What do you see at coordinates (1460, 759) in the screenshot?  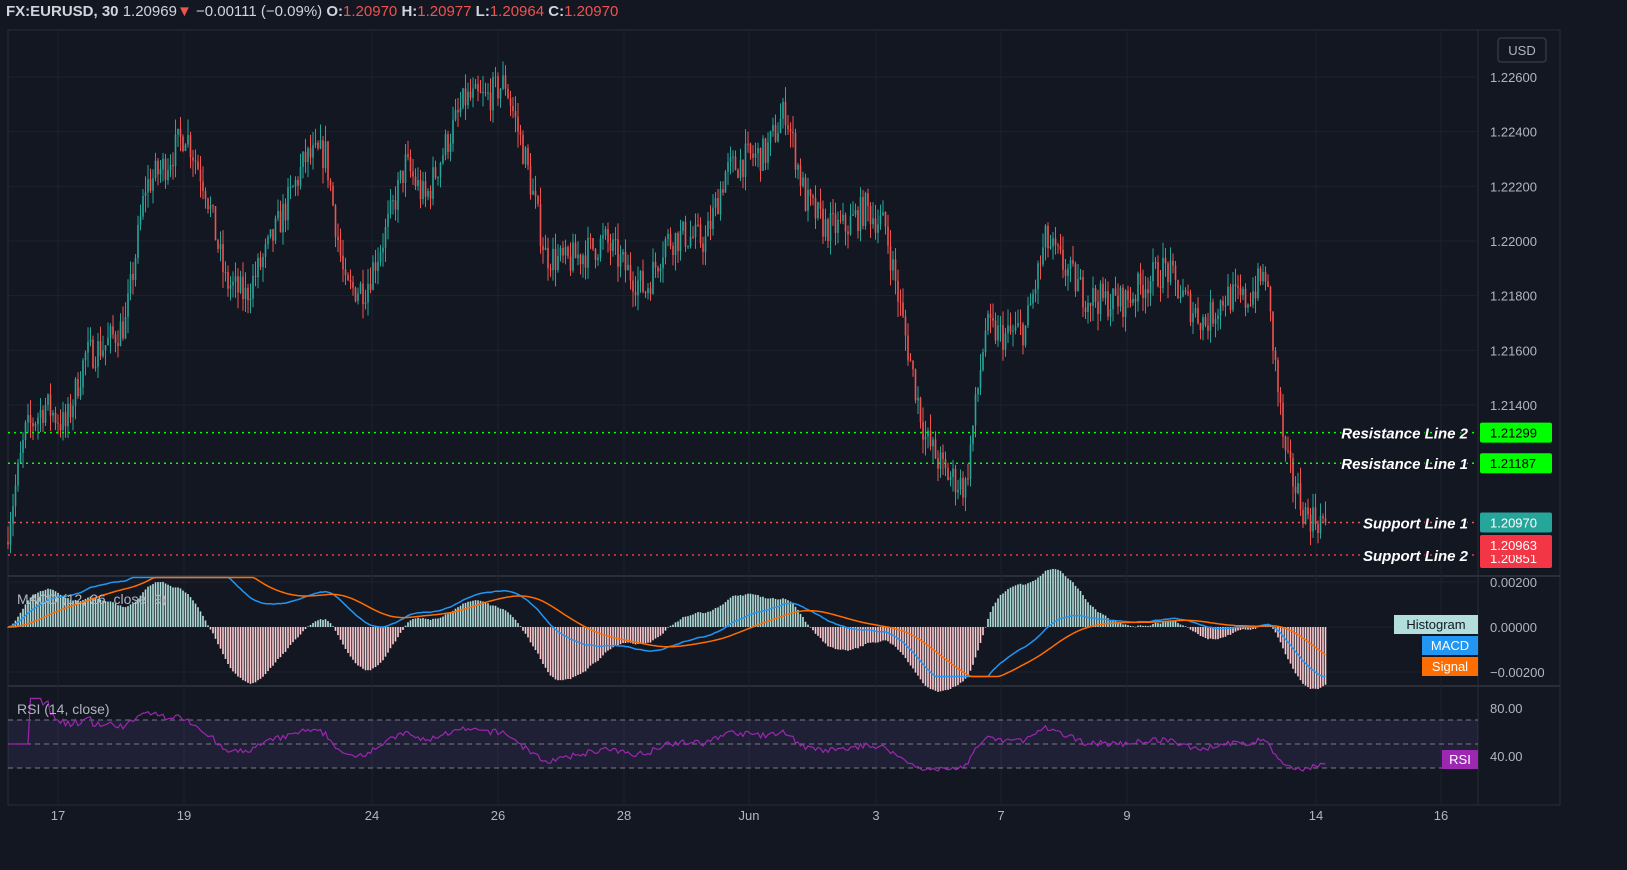 I see `legend-tag-label: RSI` at bounding box center [1460, 759].